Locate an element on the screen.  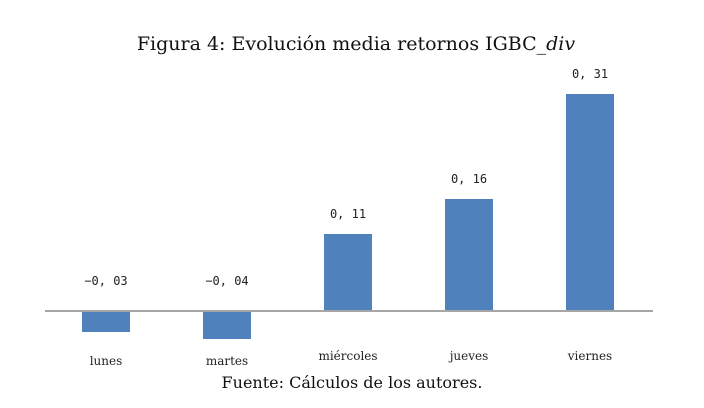
data-label-0: −0, 03 is located at coordinates (105, 281).